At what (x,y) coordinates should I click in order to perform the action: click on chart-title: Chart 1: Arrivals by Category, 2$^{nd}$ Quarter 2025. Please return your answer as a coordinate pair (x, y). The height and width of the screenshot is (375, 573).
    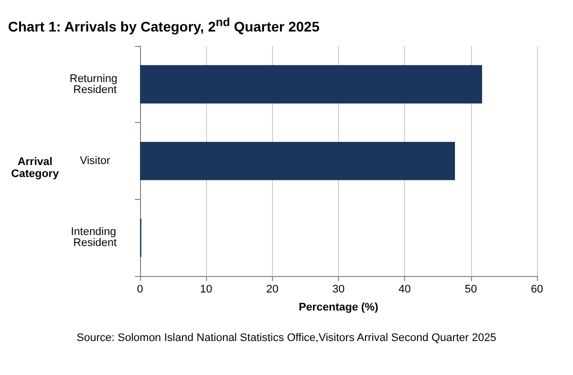
    Looking at the image, I should click on (164, 25).